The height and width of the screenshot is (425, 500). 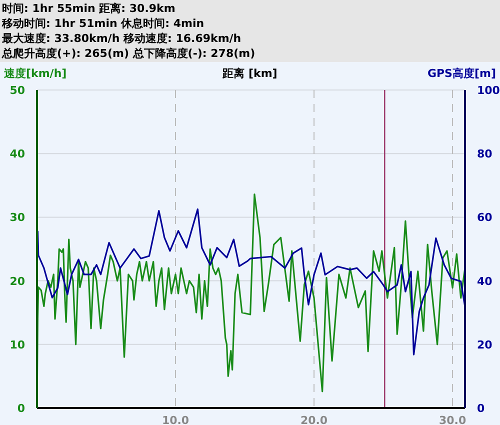 I want to click on y2-tick-label: 80, so click(x=485, y=154).